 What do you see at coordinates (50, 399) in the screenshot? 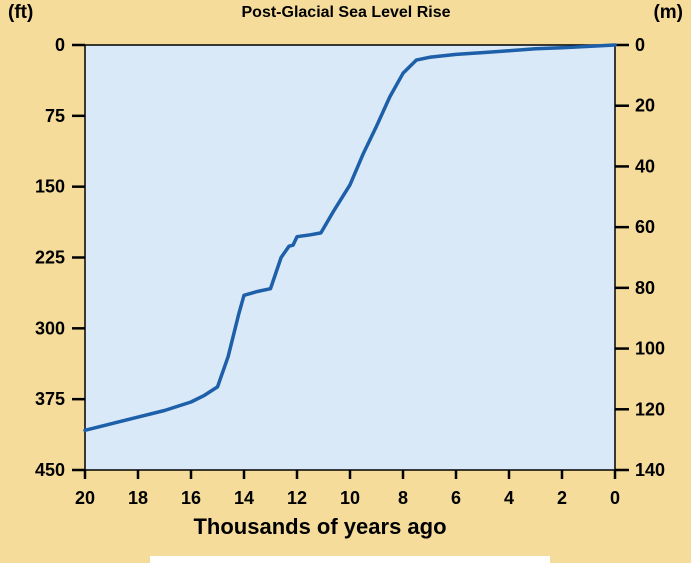
I see `left-axis-tick-label: 375` at bounding box center [50, 399].